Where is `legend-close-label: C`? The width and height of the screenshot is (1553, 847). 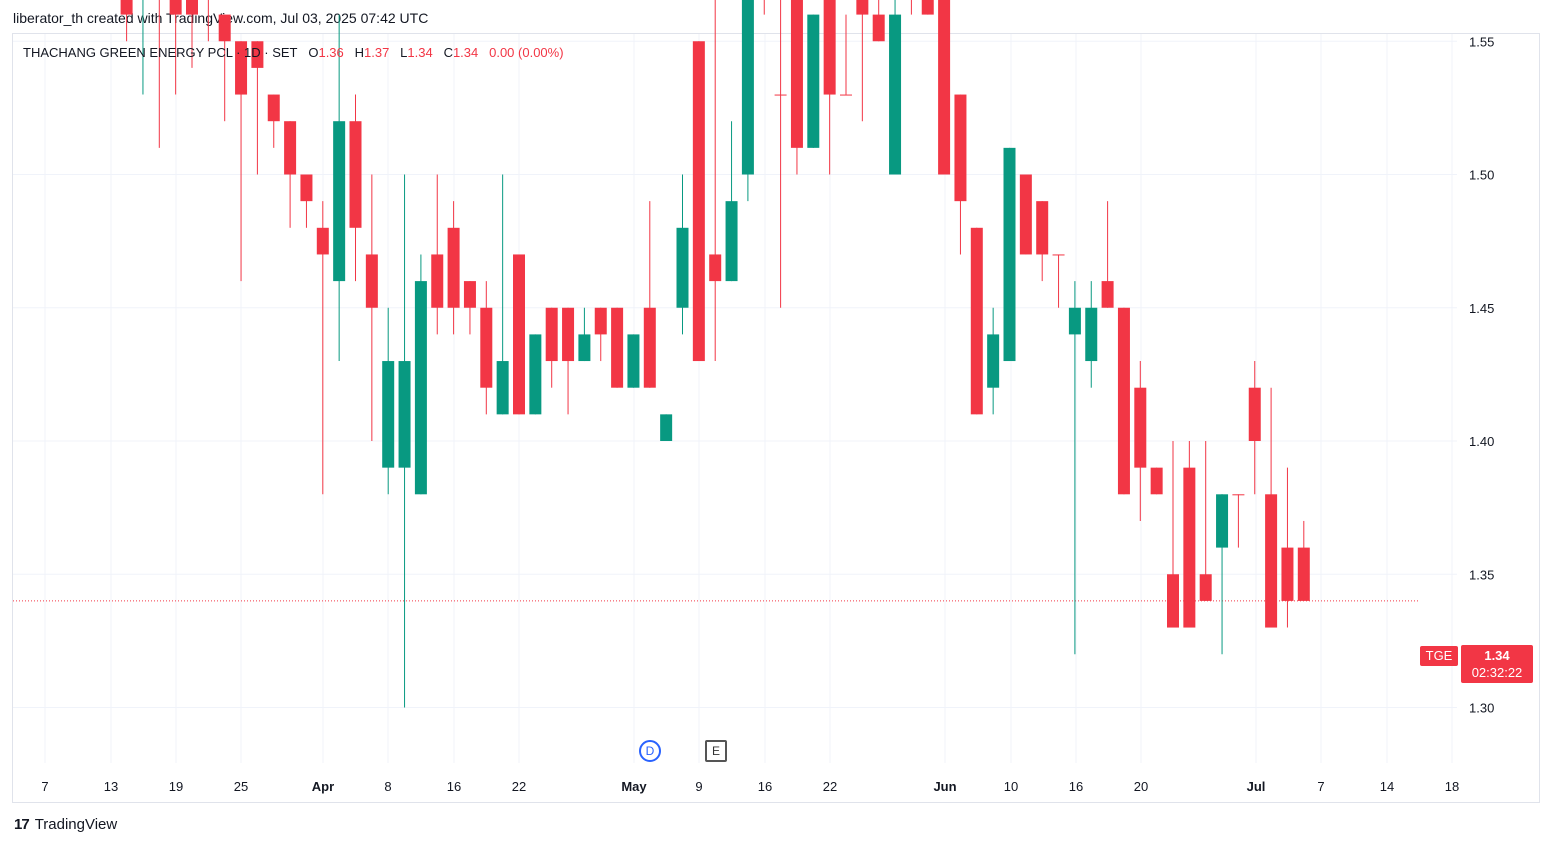
legend-close-label: C is located at coordinates (448, 52).